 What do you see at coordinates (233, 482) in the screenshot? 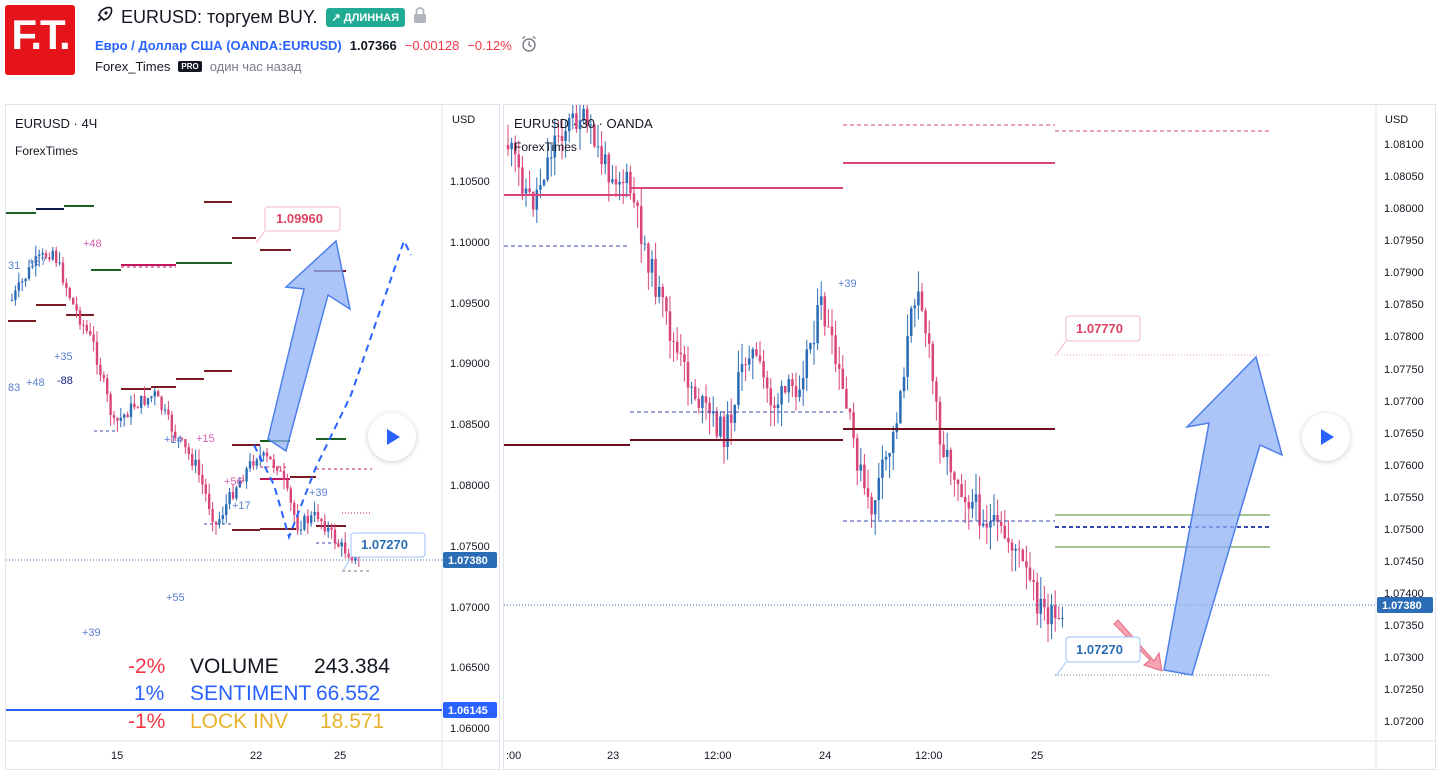
I see `annotation: +56` at bounding box center [233, 482].